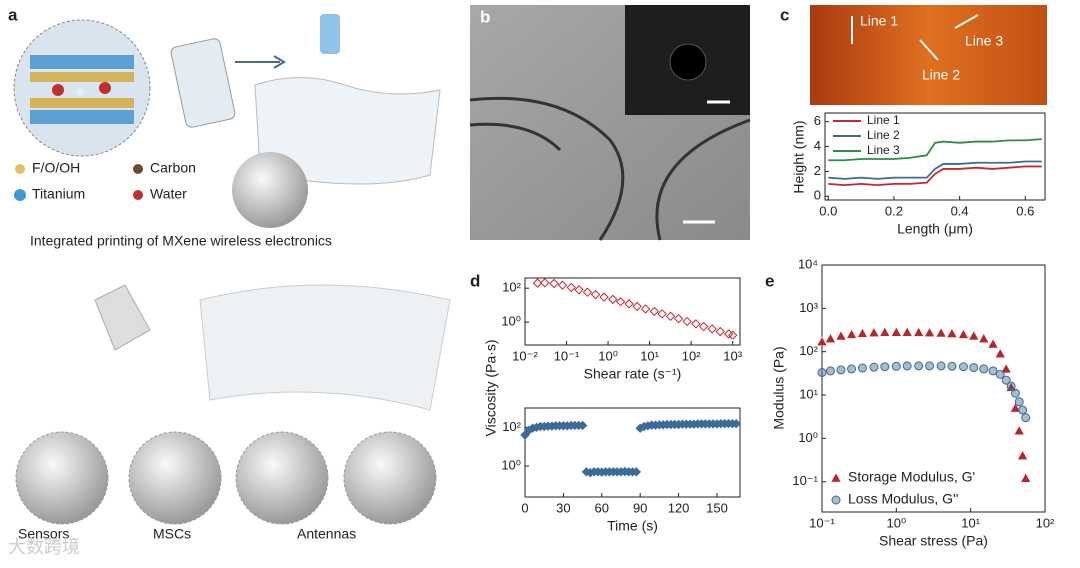  What do you see at coordinates (817, 170) in the screenshot?
I see `y-tick-label: 2` at bounding box center [817, 170].